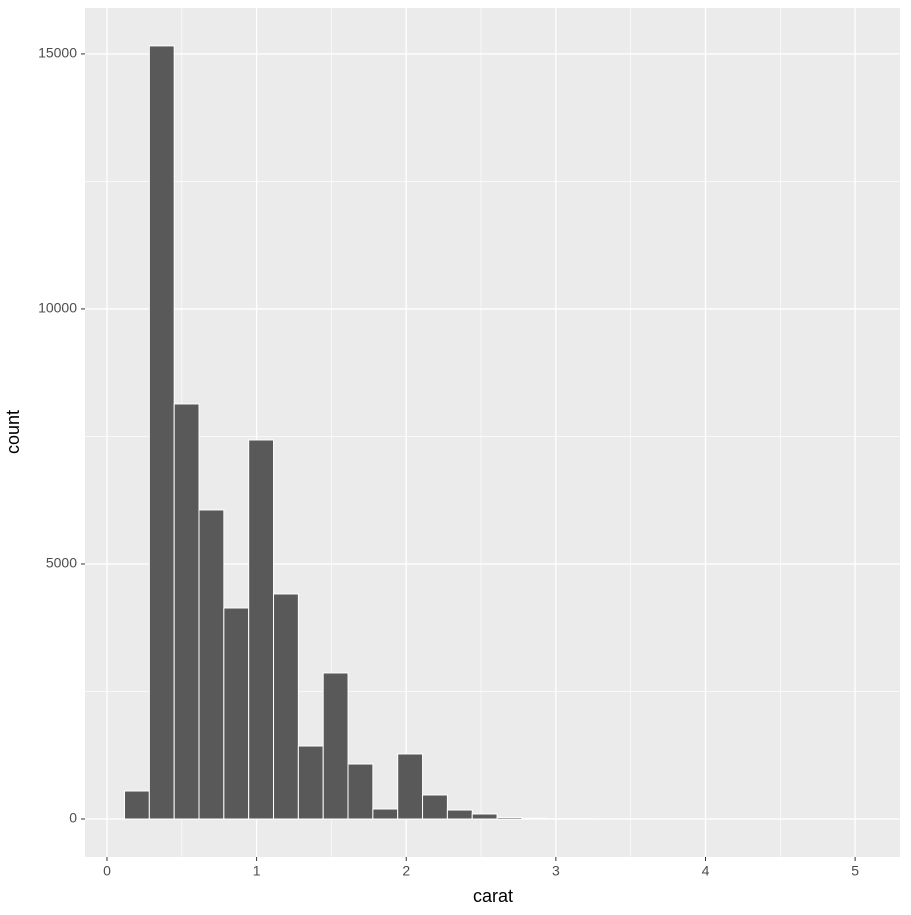 The height and width of the screenshot is (915, 911). Describe the element at coordinates (556, 871) in the screenshot. I see `x-tick-label: 3` at that location.